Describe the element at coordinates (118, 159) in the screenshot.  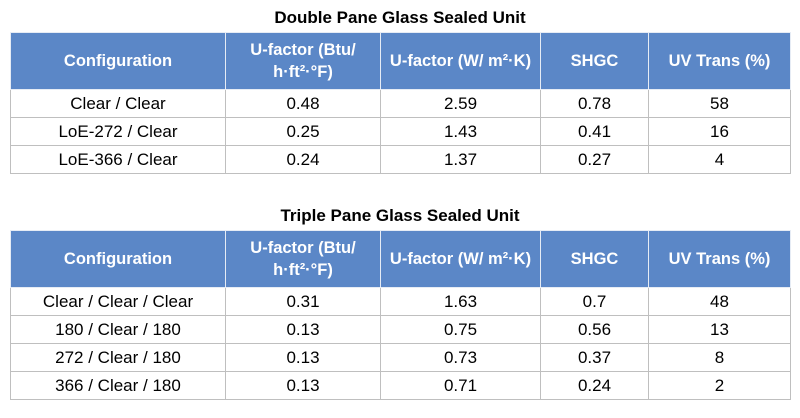
I see `data-cell: LoE-366 / Clear` at that location.